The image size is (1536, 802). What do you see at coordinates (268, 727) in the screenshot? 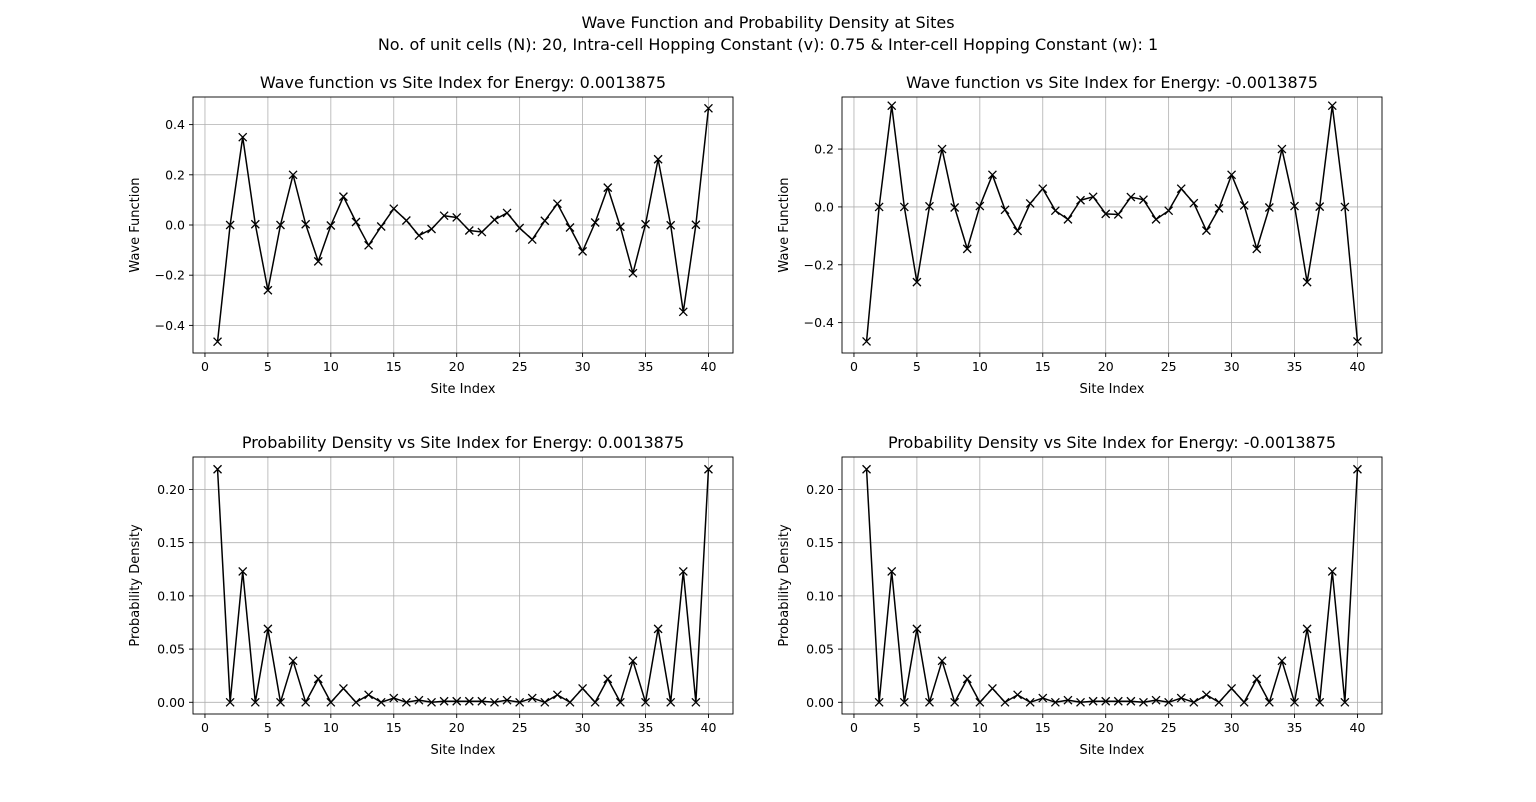
I see `x-tick-label: 5` at bounding box center [268, 727].